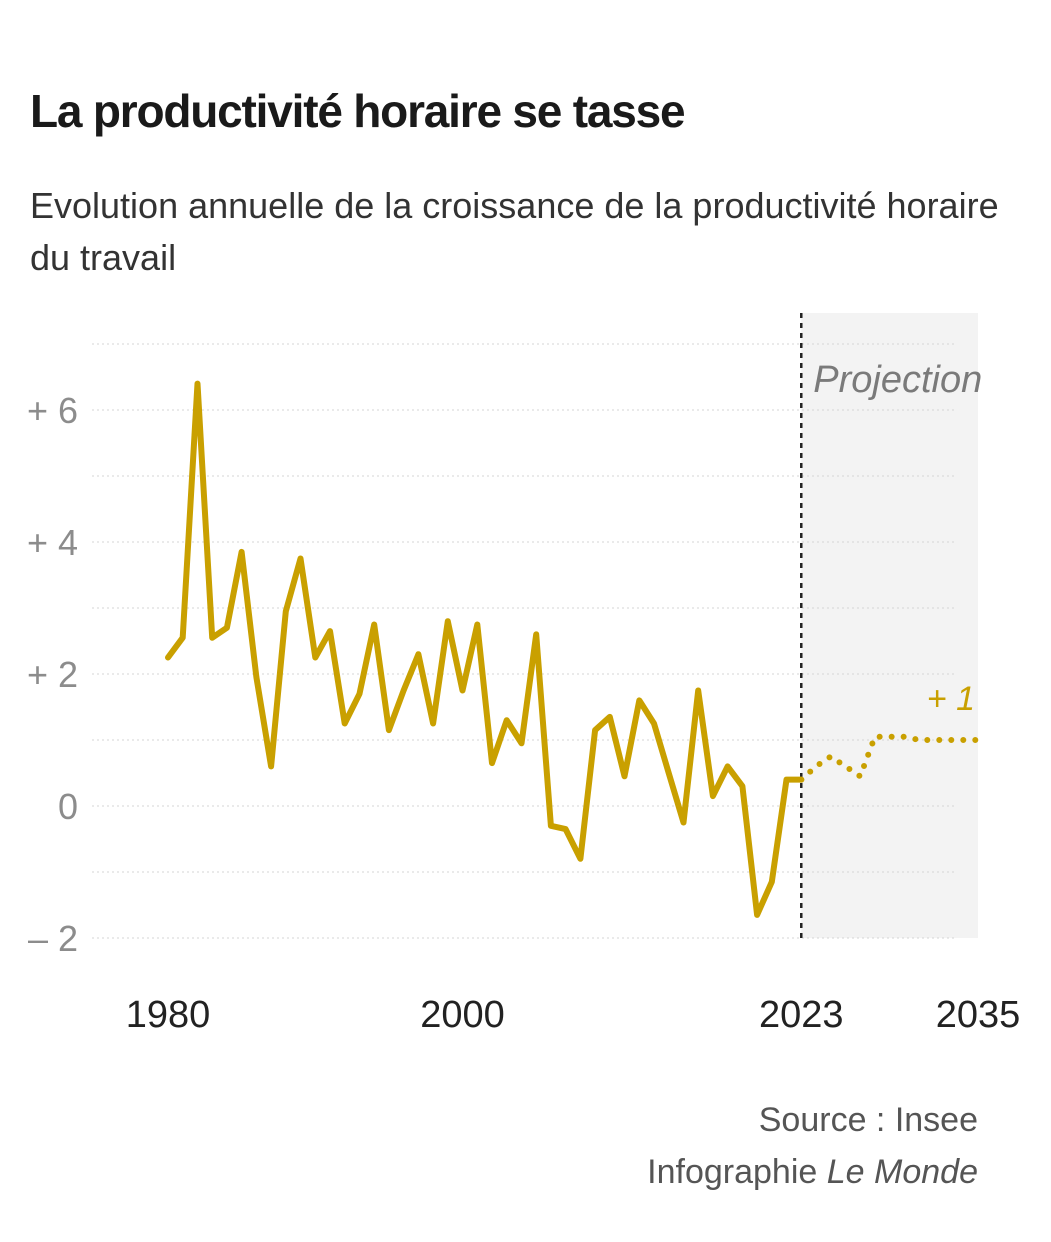 The height and width of the screenshot is (1242, 1051). Describe the element at coordinates (68, 806) in the screenshot. I see `y-tick-label: 0` at that location.